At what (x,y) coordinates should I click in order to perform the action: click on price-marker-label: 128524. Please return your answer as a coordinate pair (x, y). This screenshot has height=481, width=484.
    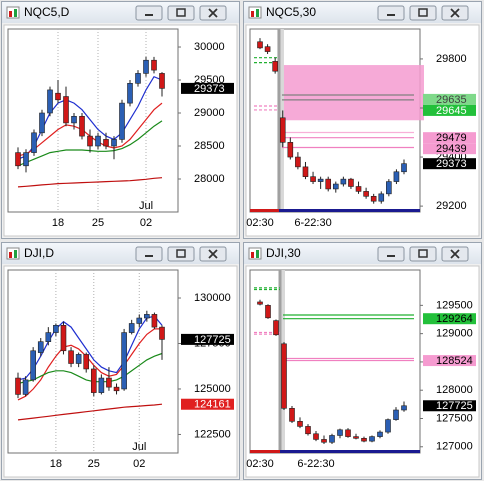
    Looking at the image, I should click on (454, 361).